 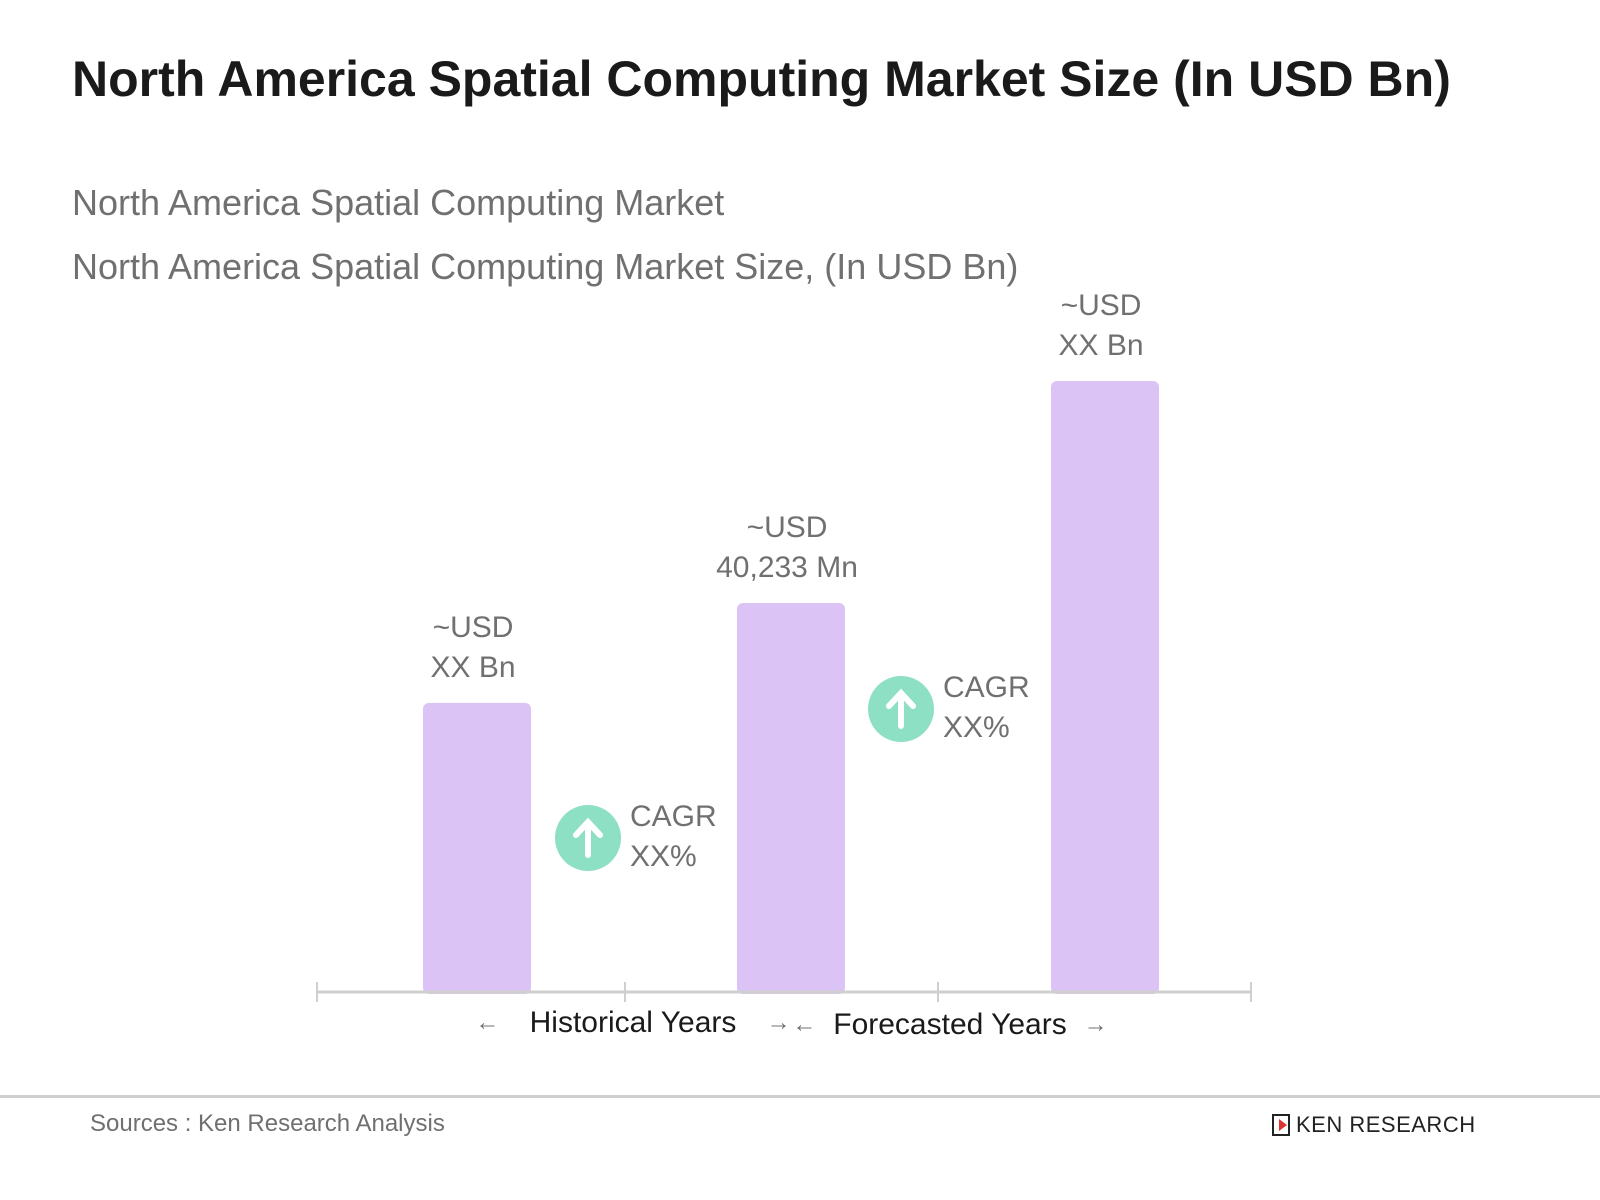 What do you see at coordinates (800, 1096) in the screenshot?
I see `footer-divider` at bounding box center [800, 1096].